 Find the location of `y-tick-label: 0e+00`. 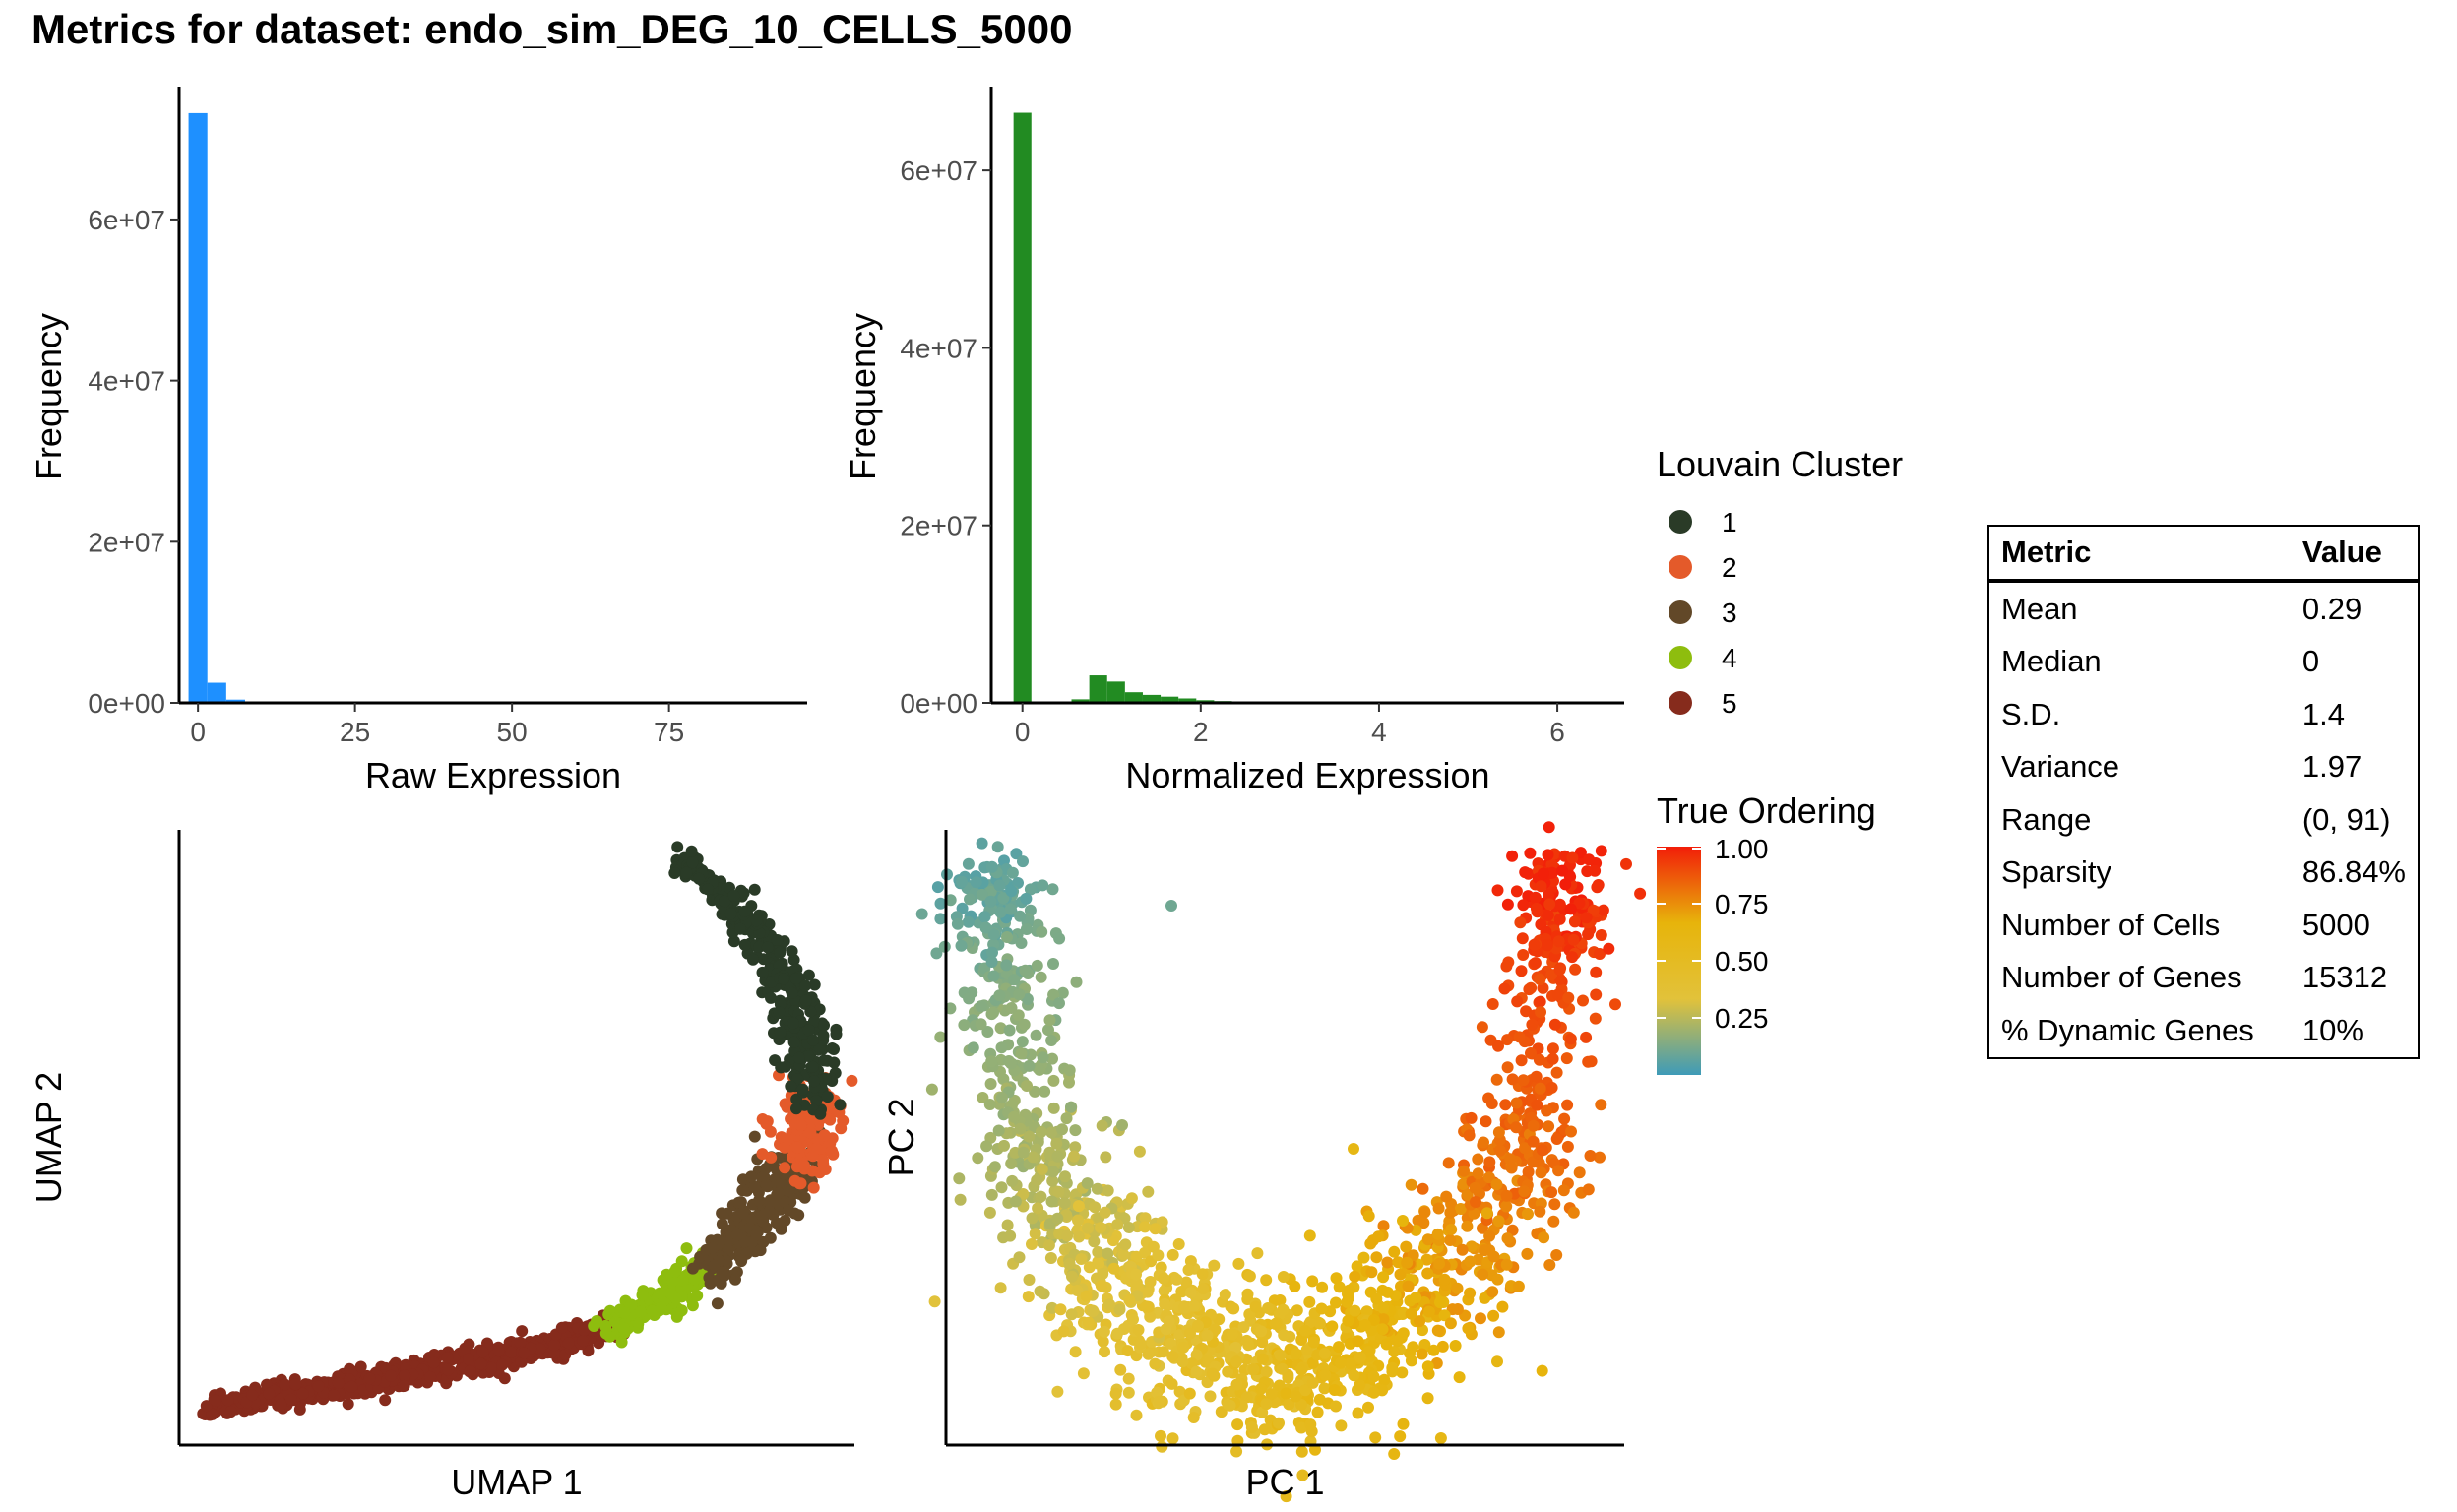

y-tick-label: 0e+00 is located at coordinates (126, 703).